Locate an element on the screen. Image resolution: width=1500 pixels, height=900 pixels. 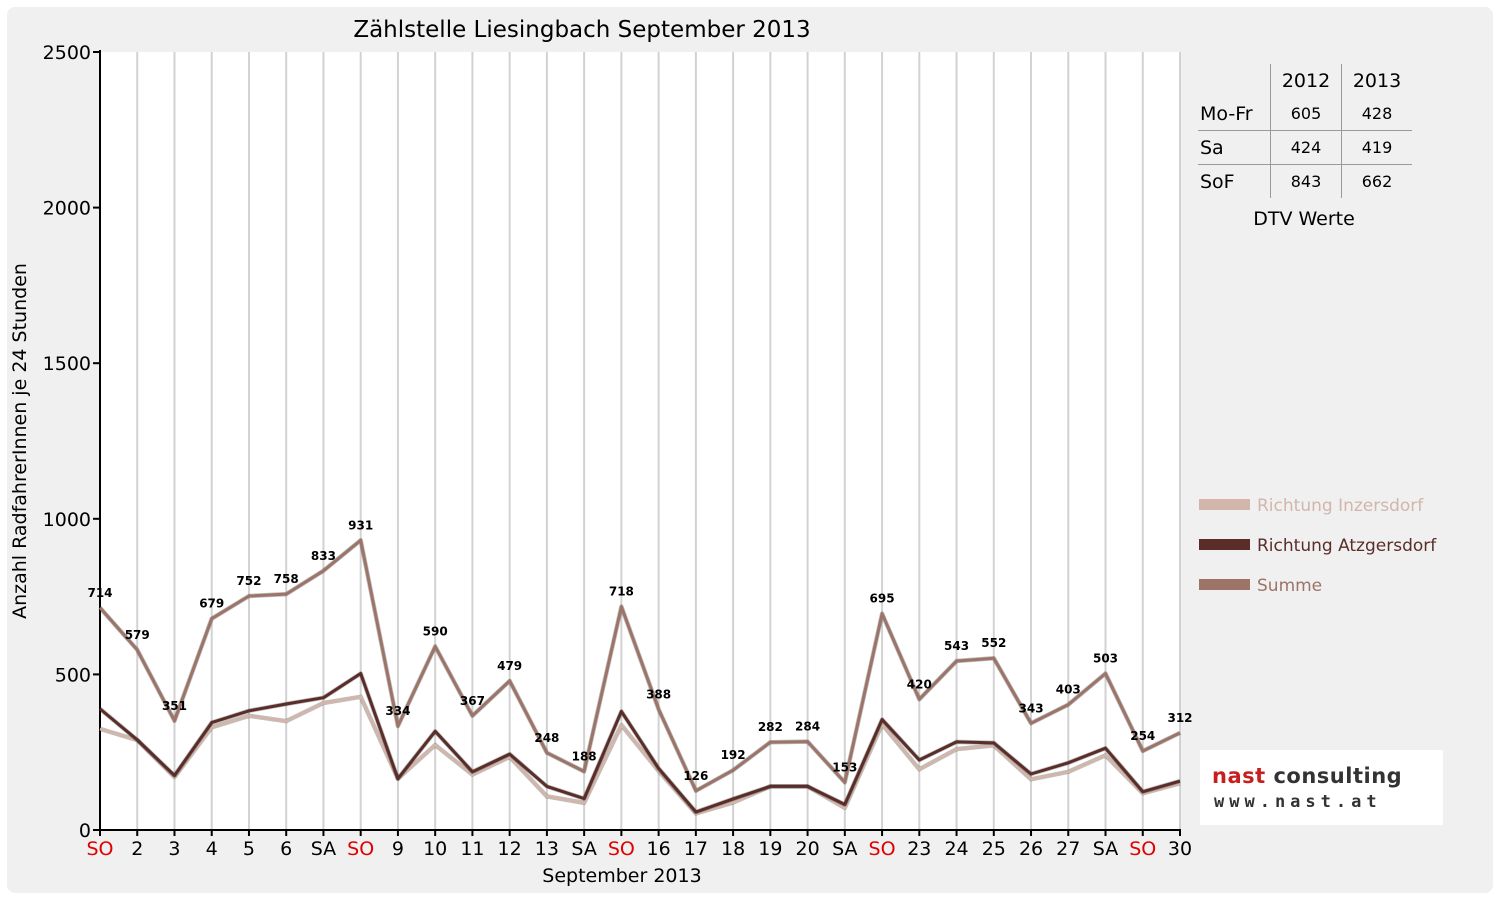
dtv-caption: DTV Werte is located at coordinates (1304, 219).